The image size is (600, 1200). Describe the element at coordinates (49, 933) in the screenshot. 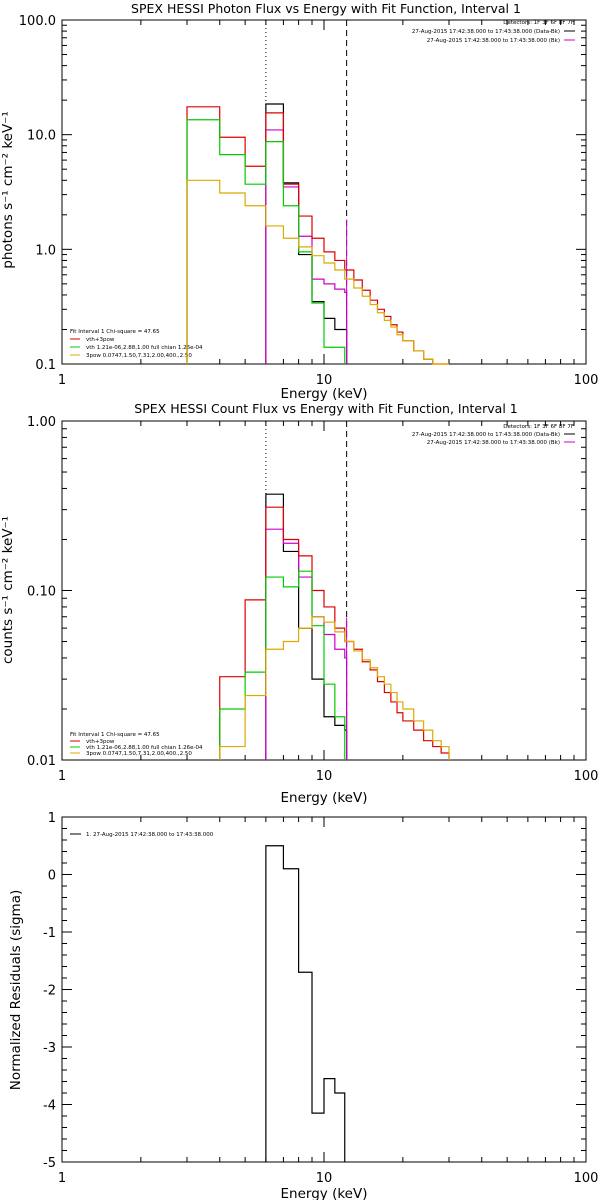

I see `y-tick-label: -1` at that location.